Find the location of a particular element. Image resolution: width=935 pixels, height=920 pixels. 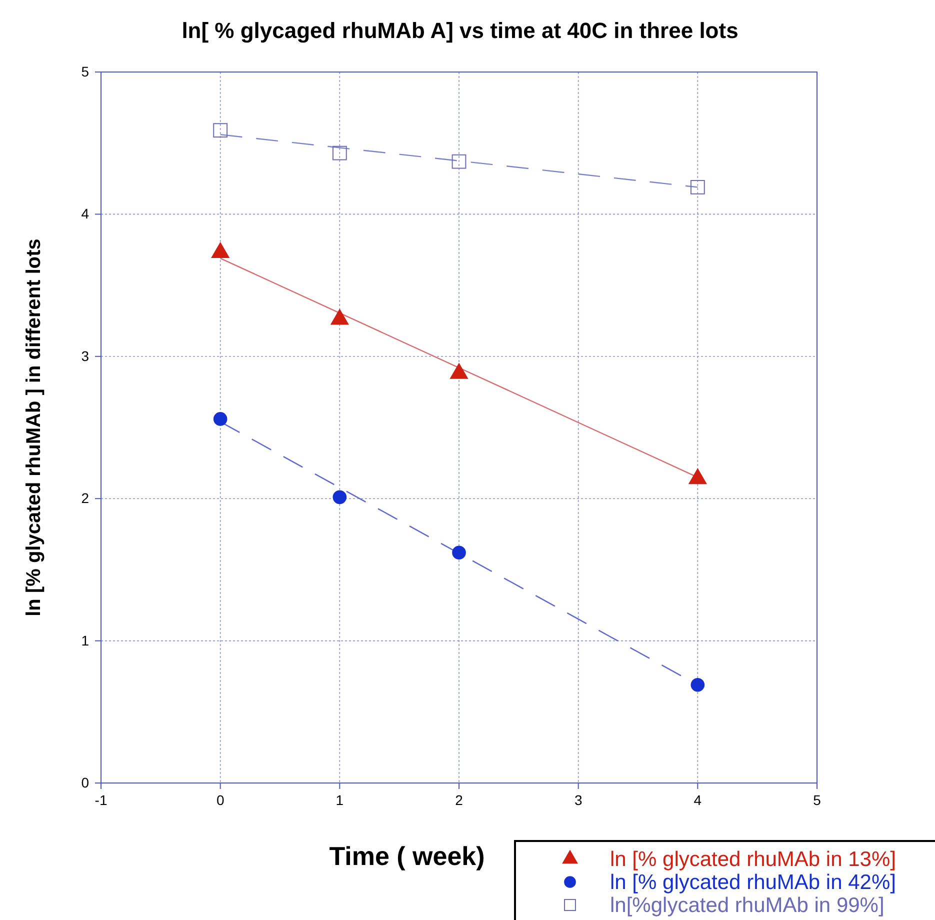

legend-label: ln [% glycated rhuMAb in 13%] is located at coordinates (753, 859).